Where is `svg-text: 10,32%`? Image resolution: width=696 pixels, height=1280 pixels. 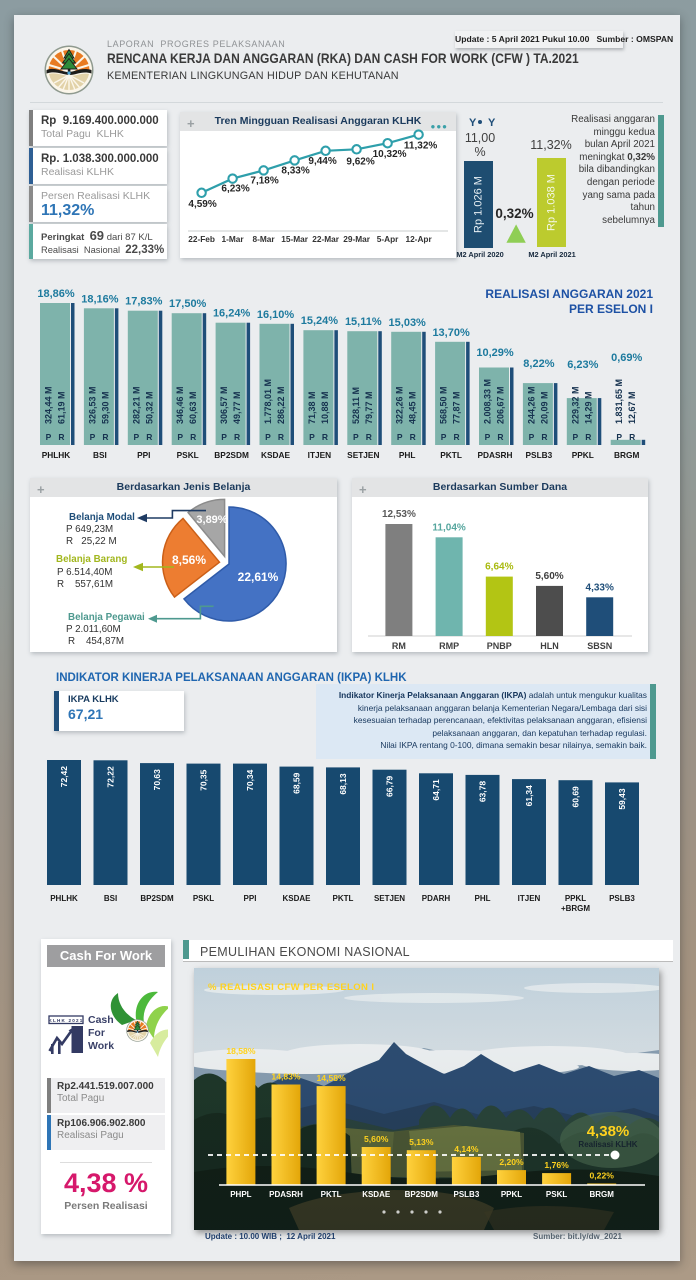
svg-text: 10,32% is located at coordinates (390, 154).